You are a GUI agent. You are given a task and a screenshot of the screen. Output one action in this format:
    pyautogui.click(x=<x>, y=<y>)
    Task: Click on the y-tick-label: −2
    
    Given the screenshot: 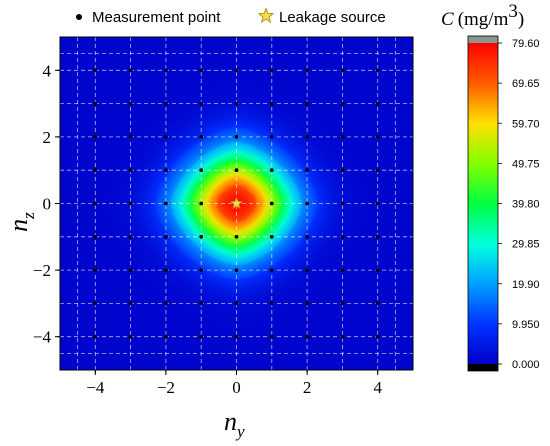 What is the action you would take?
    pyautogui.click(x=42, y=270)
    